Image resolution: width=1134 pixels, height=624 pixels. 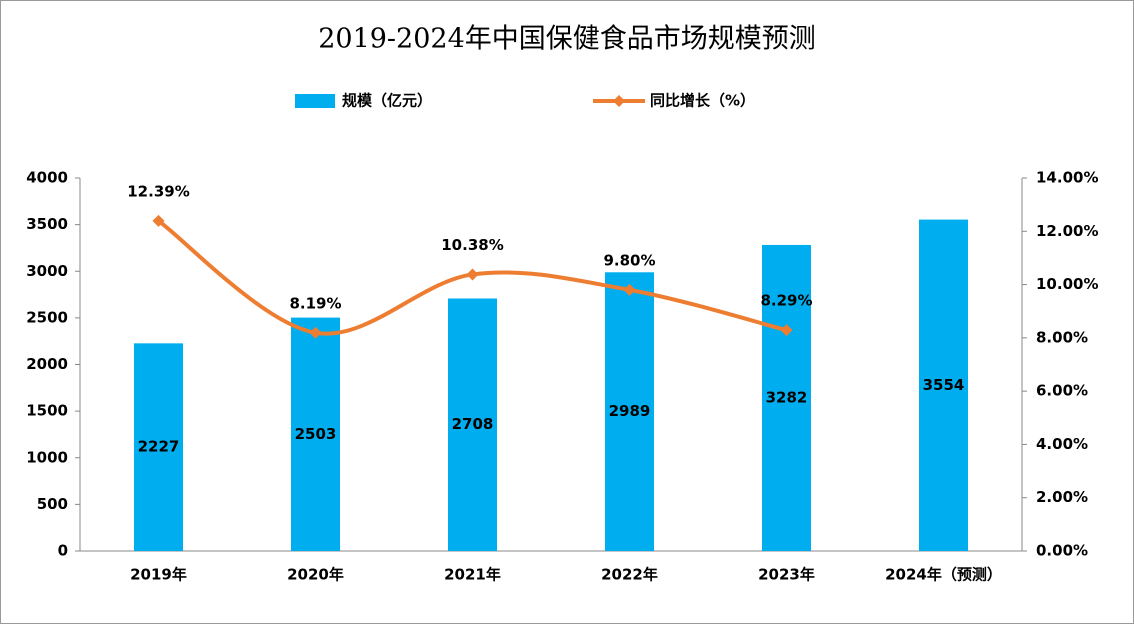 I want to click on x-tick-label: 2021年, so click(x=472, y=575).